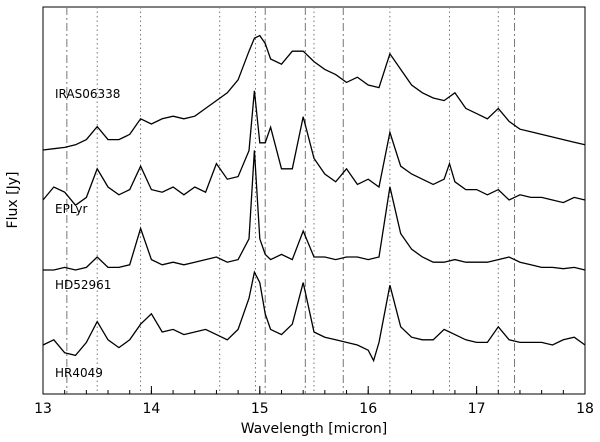 Image resolution: width=600 pixels, height=442 pixels. I want to click on x-tick-label: 17, so click(477, 409).